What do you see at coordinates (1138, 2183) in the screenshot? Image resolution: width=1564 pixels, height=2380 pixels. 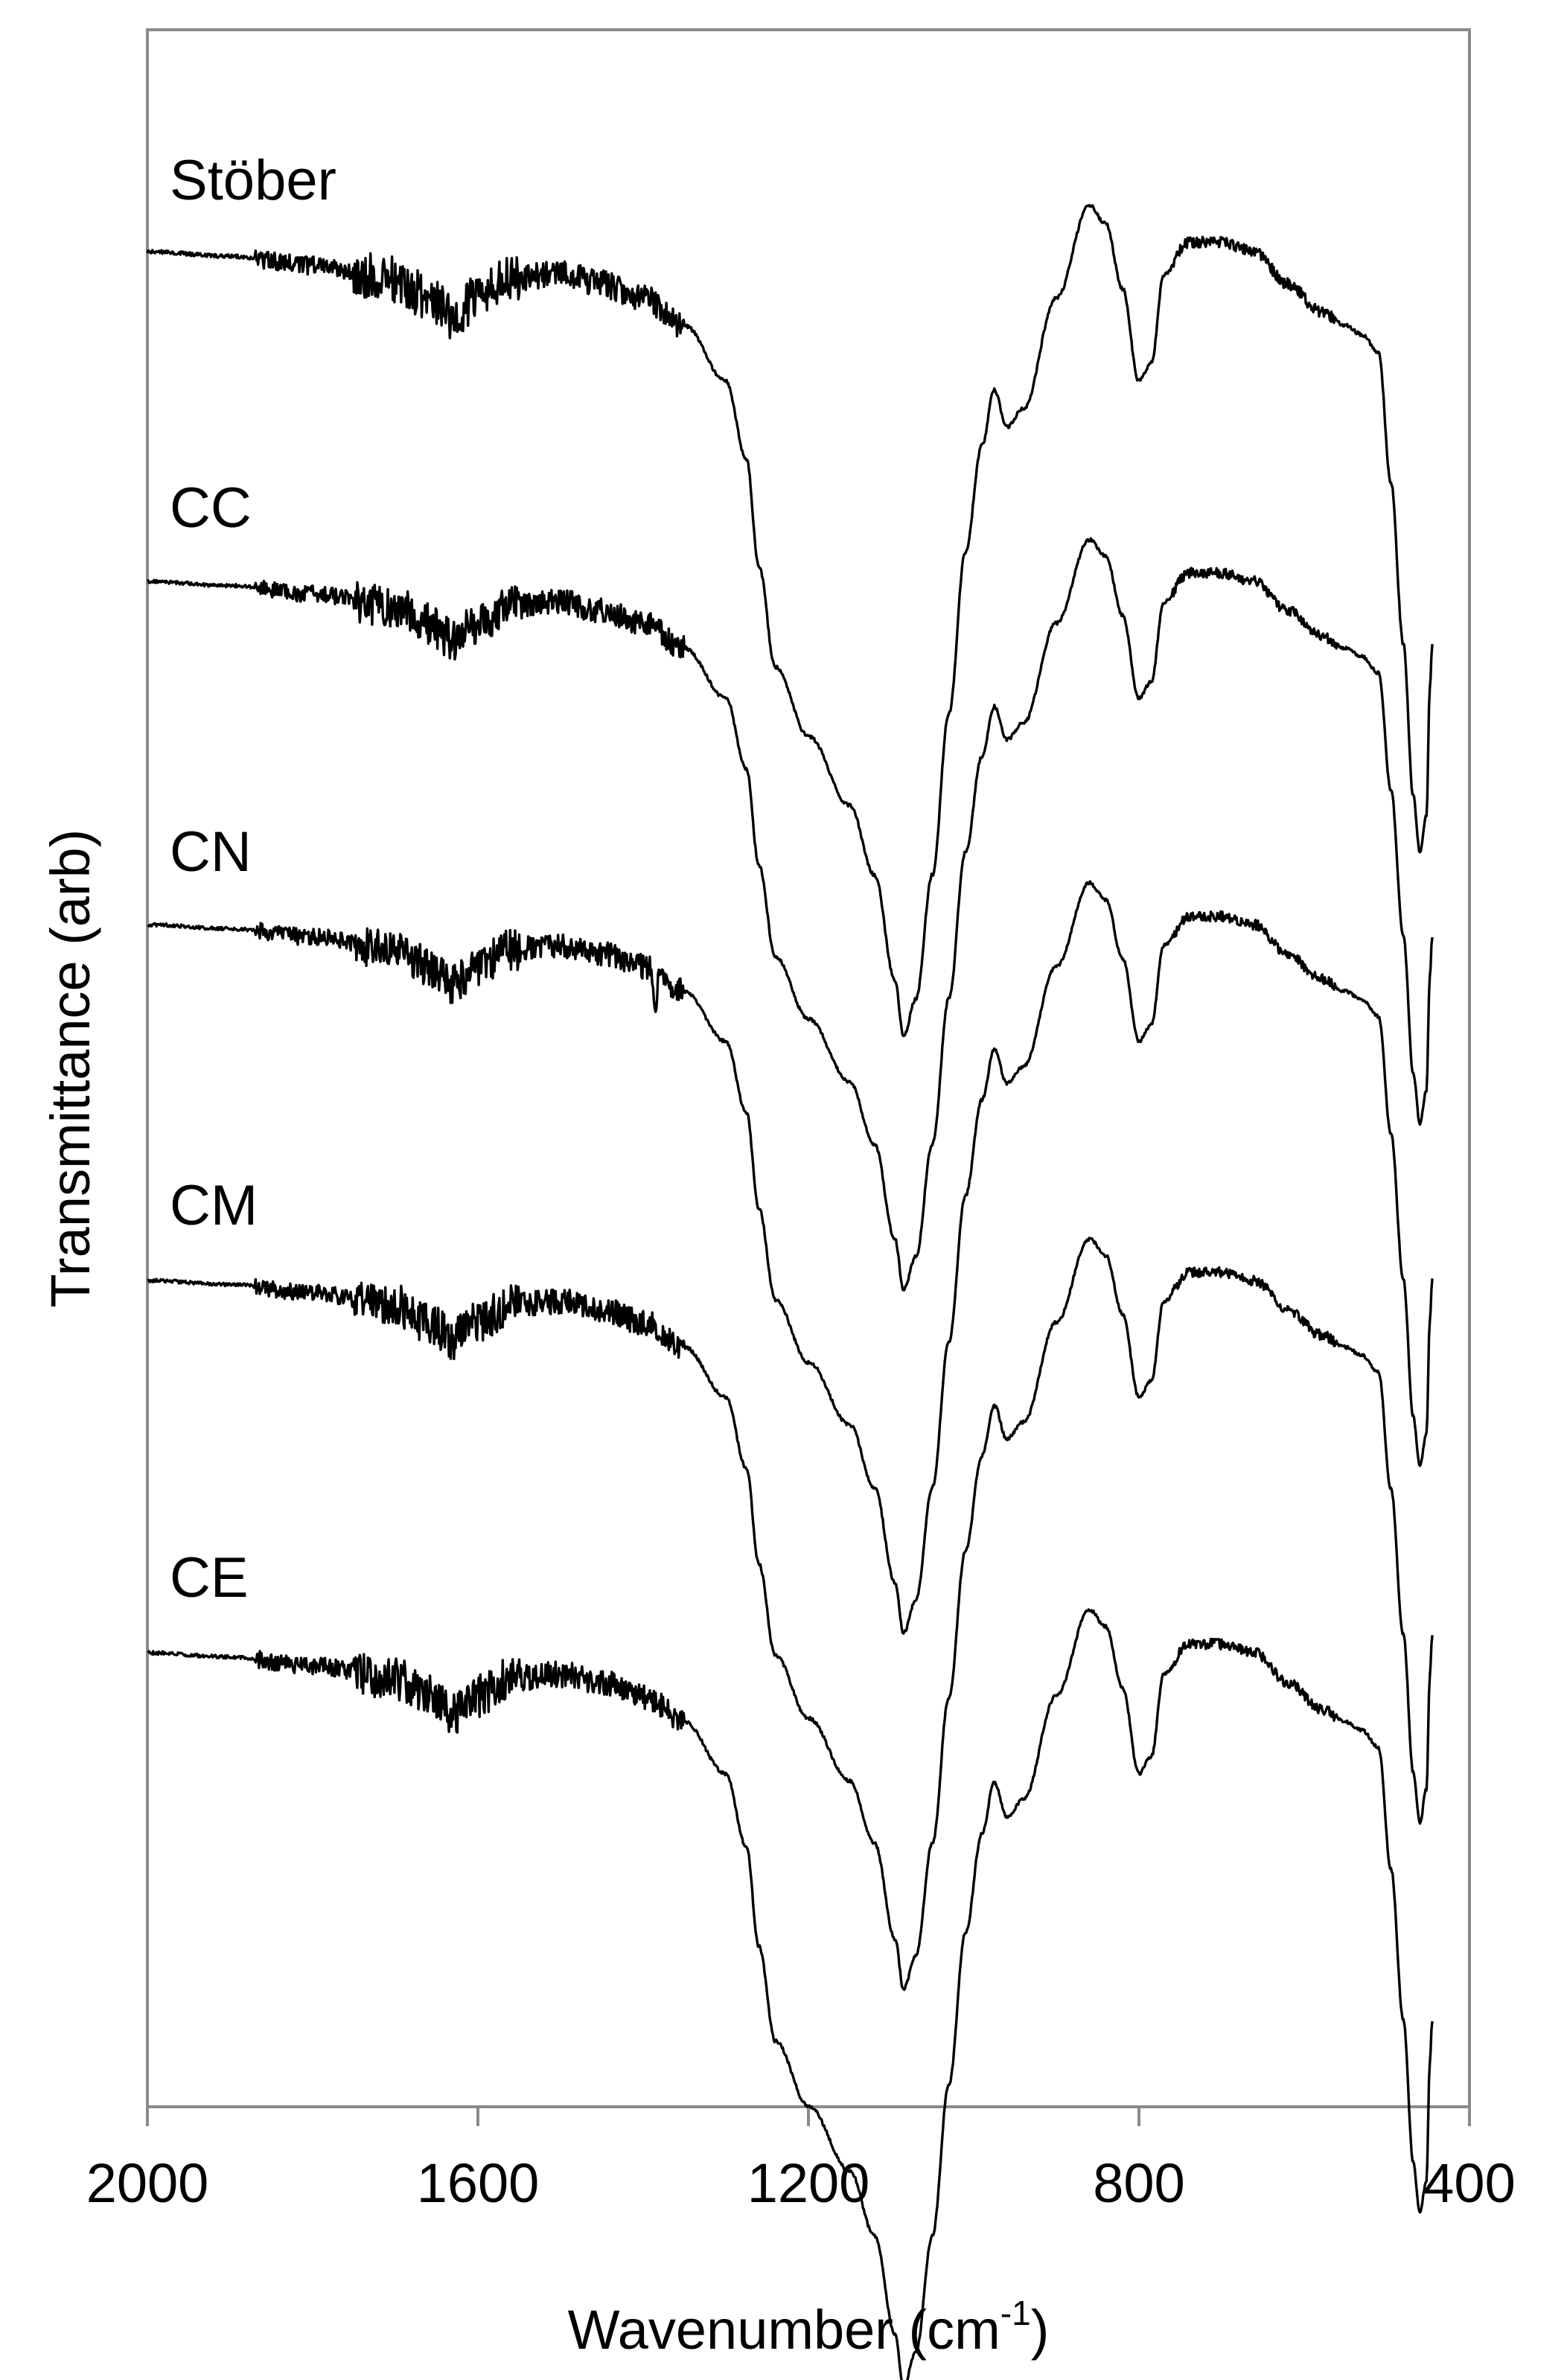 I see `x-tick-label-800: 800` at bounding box center [1138, 2183].